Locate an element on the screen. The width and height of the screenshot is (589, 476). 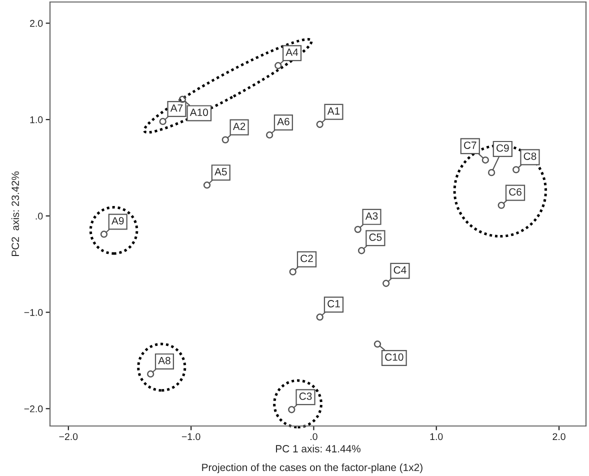
annotation: A5 is located at coordinates (220, 172).